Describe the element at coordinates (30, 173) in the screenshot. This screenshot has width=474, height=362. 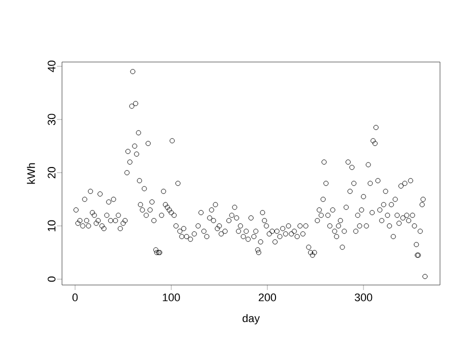
I see `y-axis-title: kWh` at that location.